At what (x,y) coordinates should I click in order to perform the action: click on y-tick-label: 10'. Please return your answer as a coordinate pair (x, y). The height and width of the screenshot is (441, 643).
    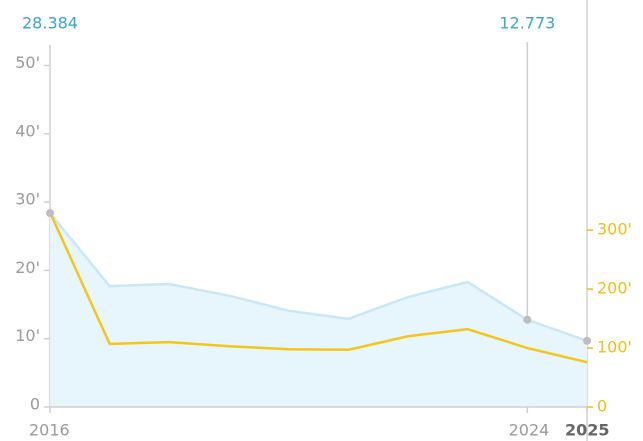
    Looking at the image, I should click on (27, 335).